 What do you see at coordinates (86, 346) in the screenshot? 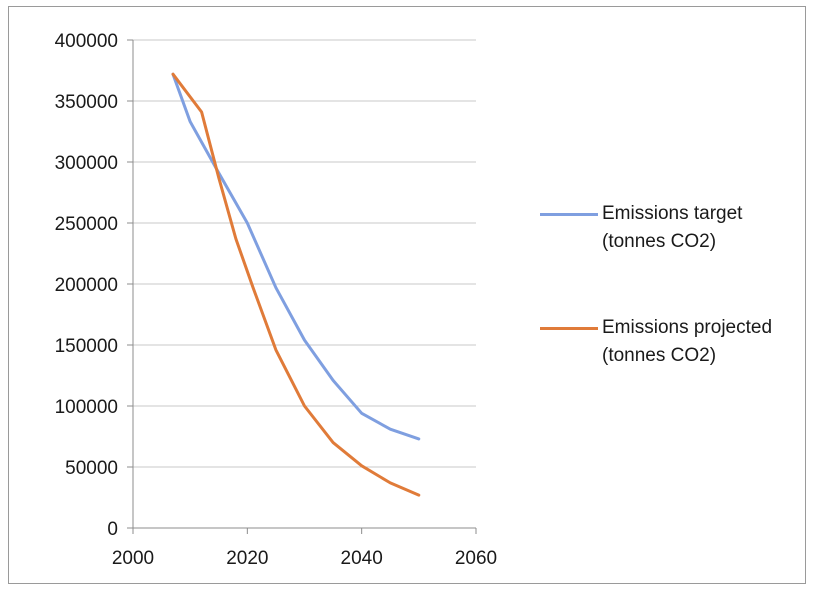
I see `y-tick-label: 150000` at bounding box center [86, 346].